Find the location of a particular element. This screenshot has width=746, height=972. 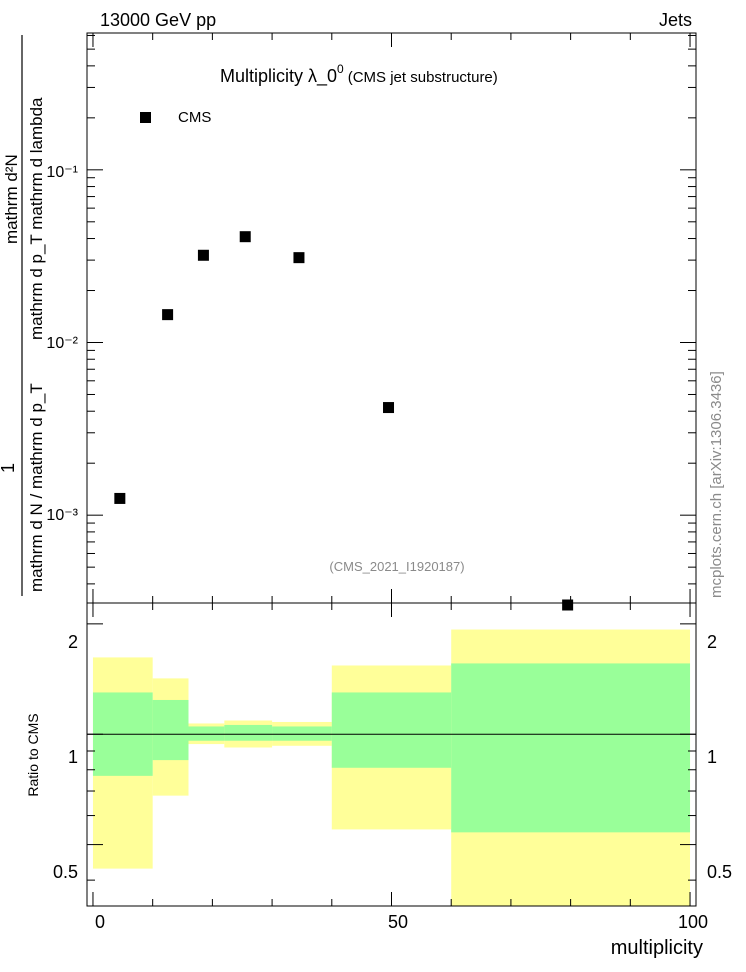

xtick-0: 0 is located at coordinates (100, 922).